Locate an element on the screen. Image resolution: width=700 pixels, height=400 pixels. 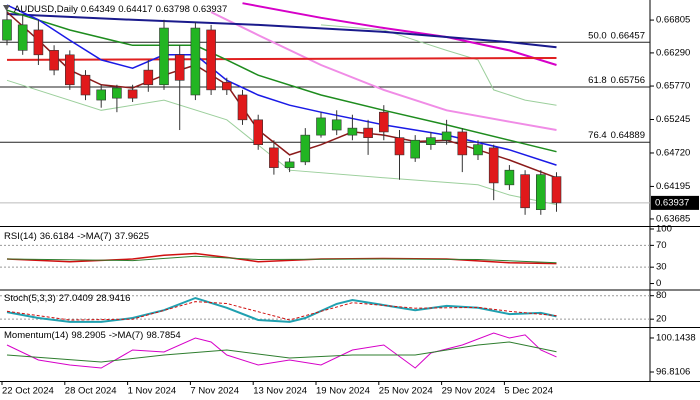
y-tick-label: 70 is located at coordinates (661, 245).